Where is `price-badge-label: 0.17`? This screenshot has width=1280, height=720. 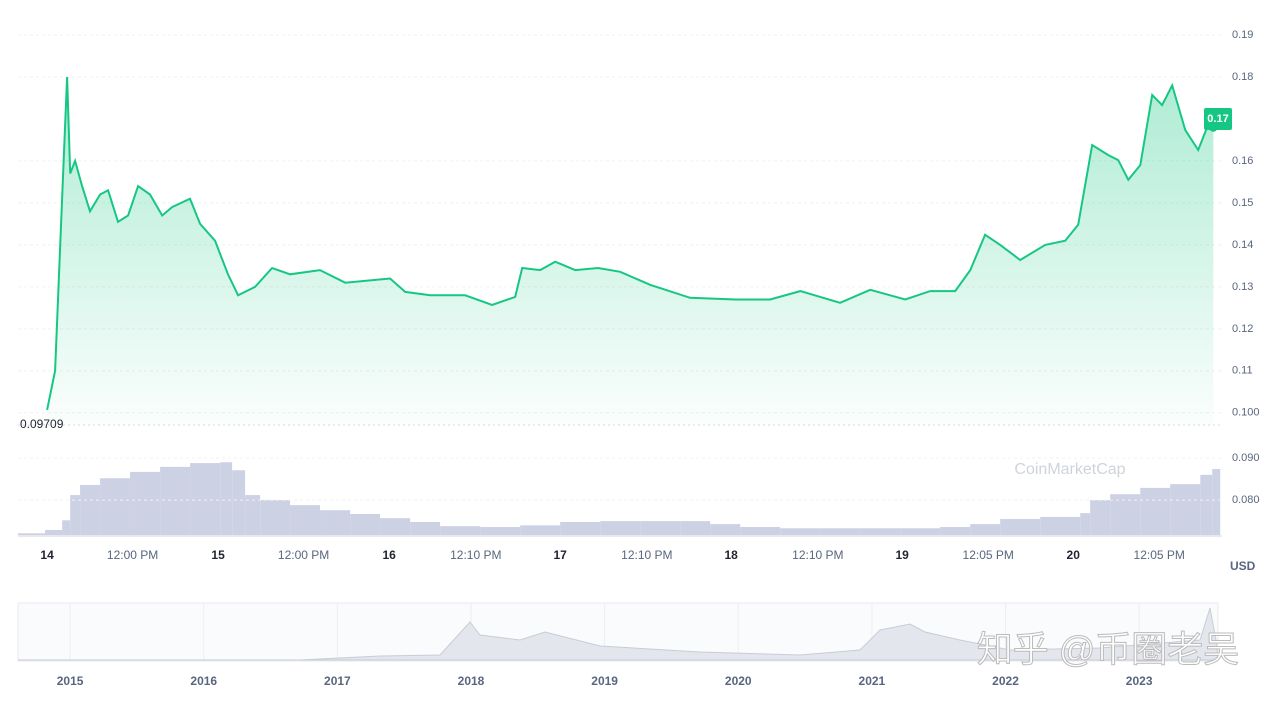 price-badge-label: 0.17 is located at coordinates (1217, 119).